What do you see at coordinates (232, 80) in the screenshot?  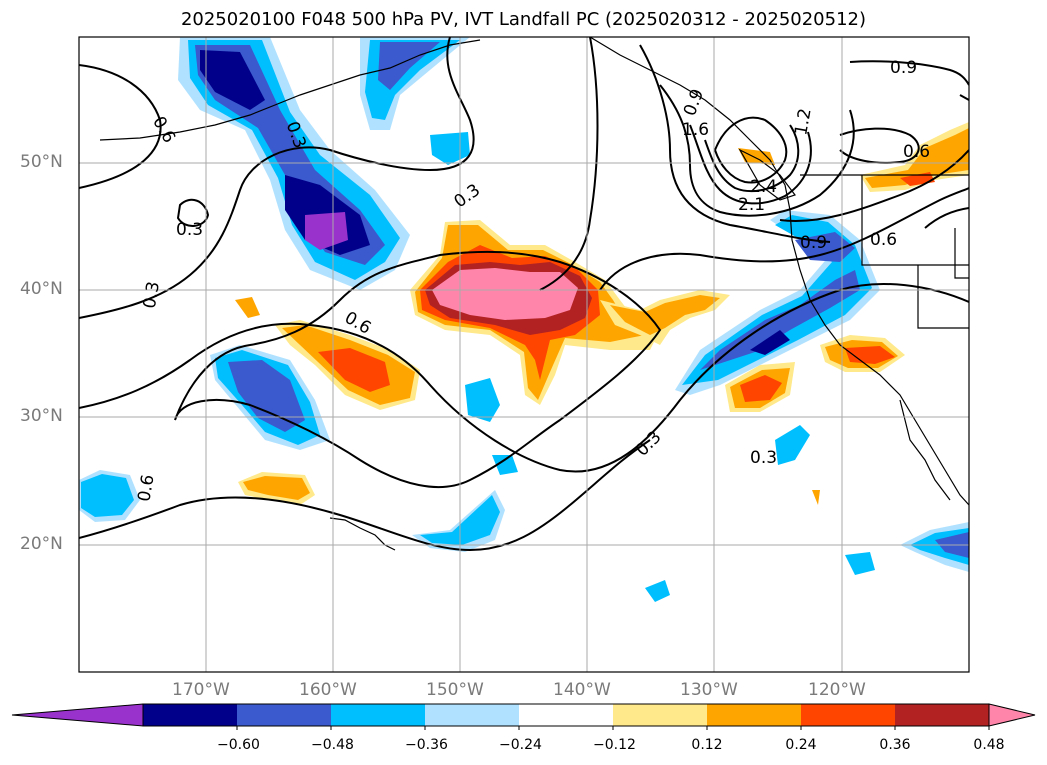 I see `neg-anomaly-nw-strip-deep` at bounding box center [232, 80].